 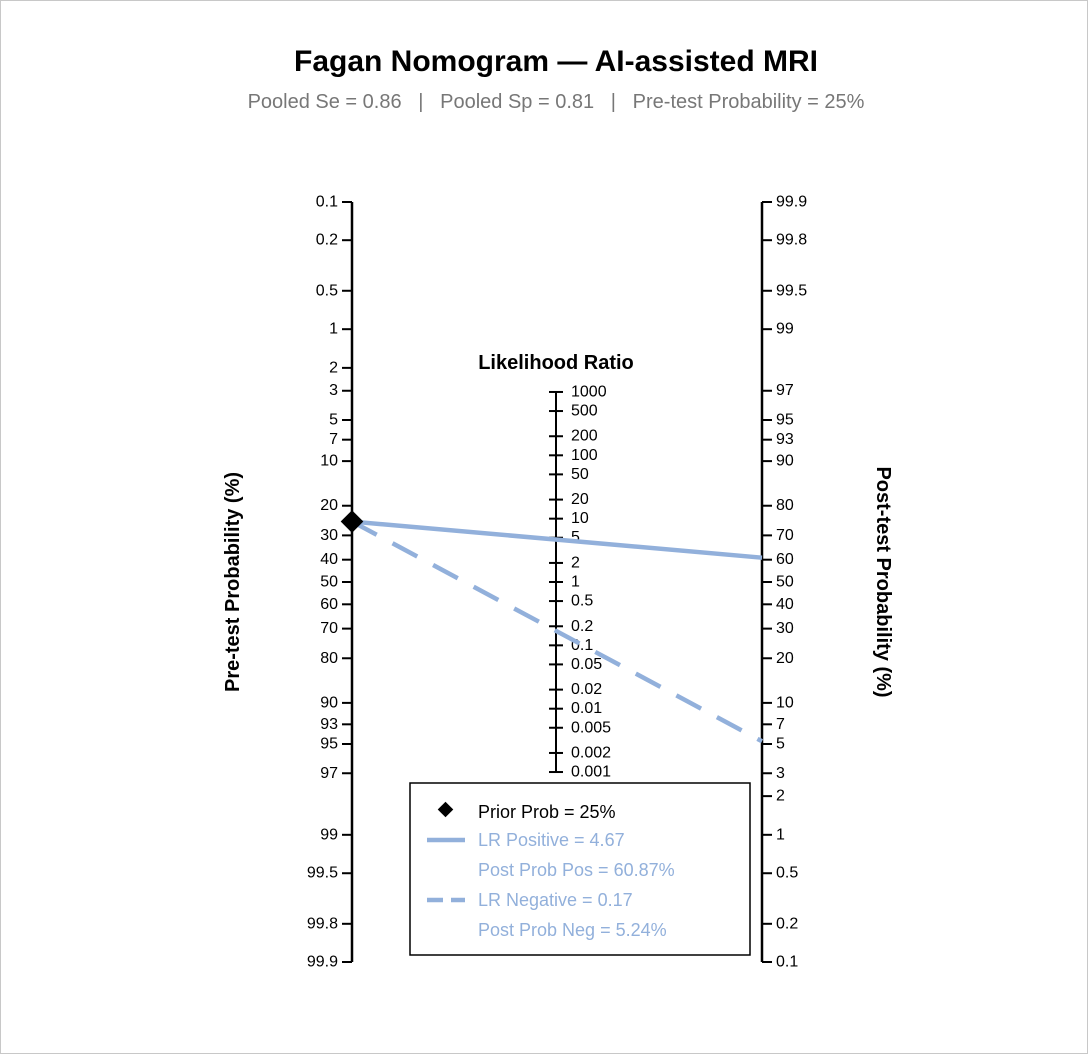 What do you see at coordinates (329, 628) in the screenshot?
I see `left-axis-tick-label: 70` at bounding box center [329, 628].